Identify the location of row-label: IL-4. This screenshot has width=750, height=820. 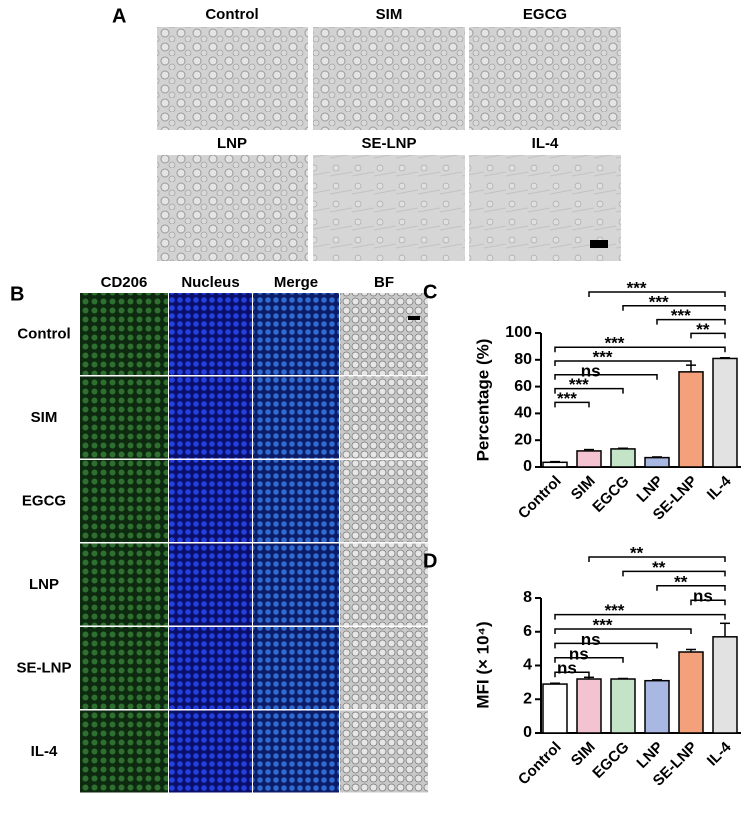
(44, 751).